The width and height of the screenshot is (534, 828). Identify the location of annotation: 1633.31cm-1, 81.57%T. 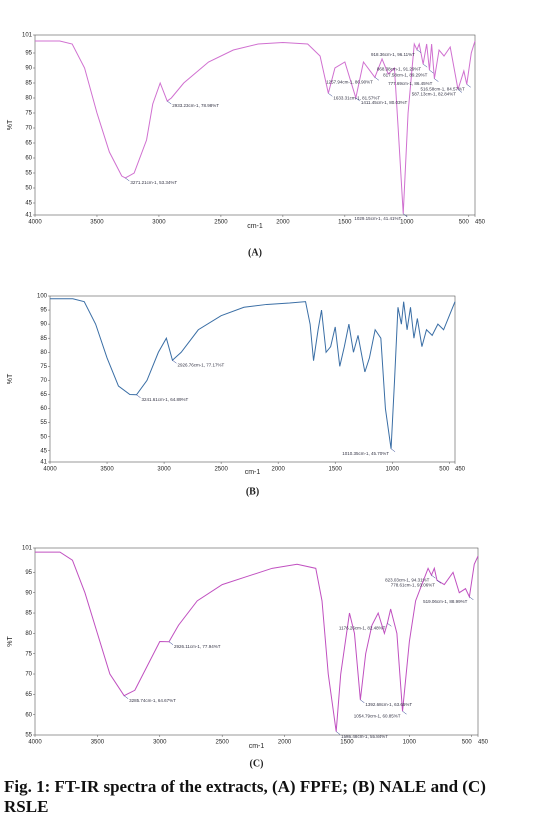
(356, 97).